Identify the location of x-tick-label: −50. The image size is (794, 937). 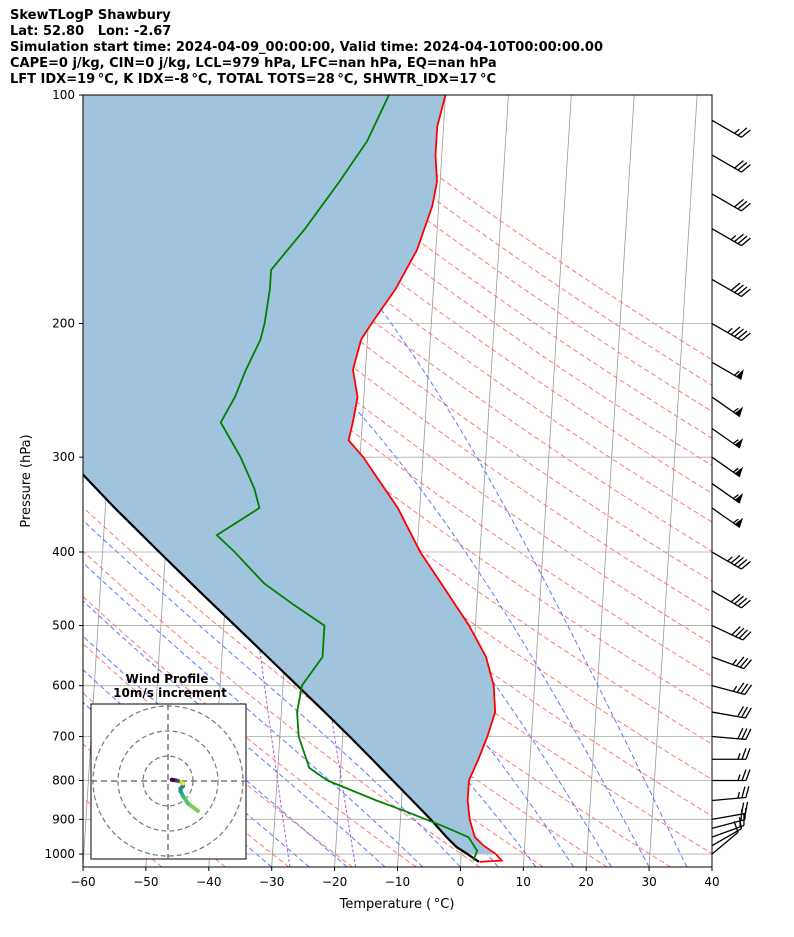
(145, 882).